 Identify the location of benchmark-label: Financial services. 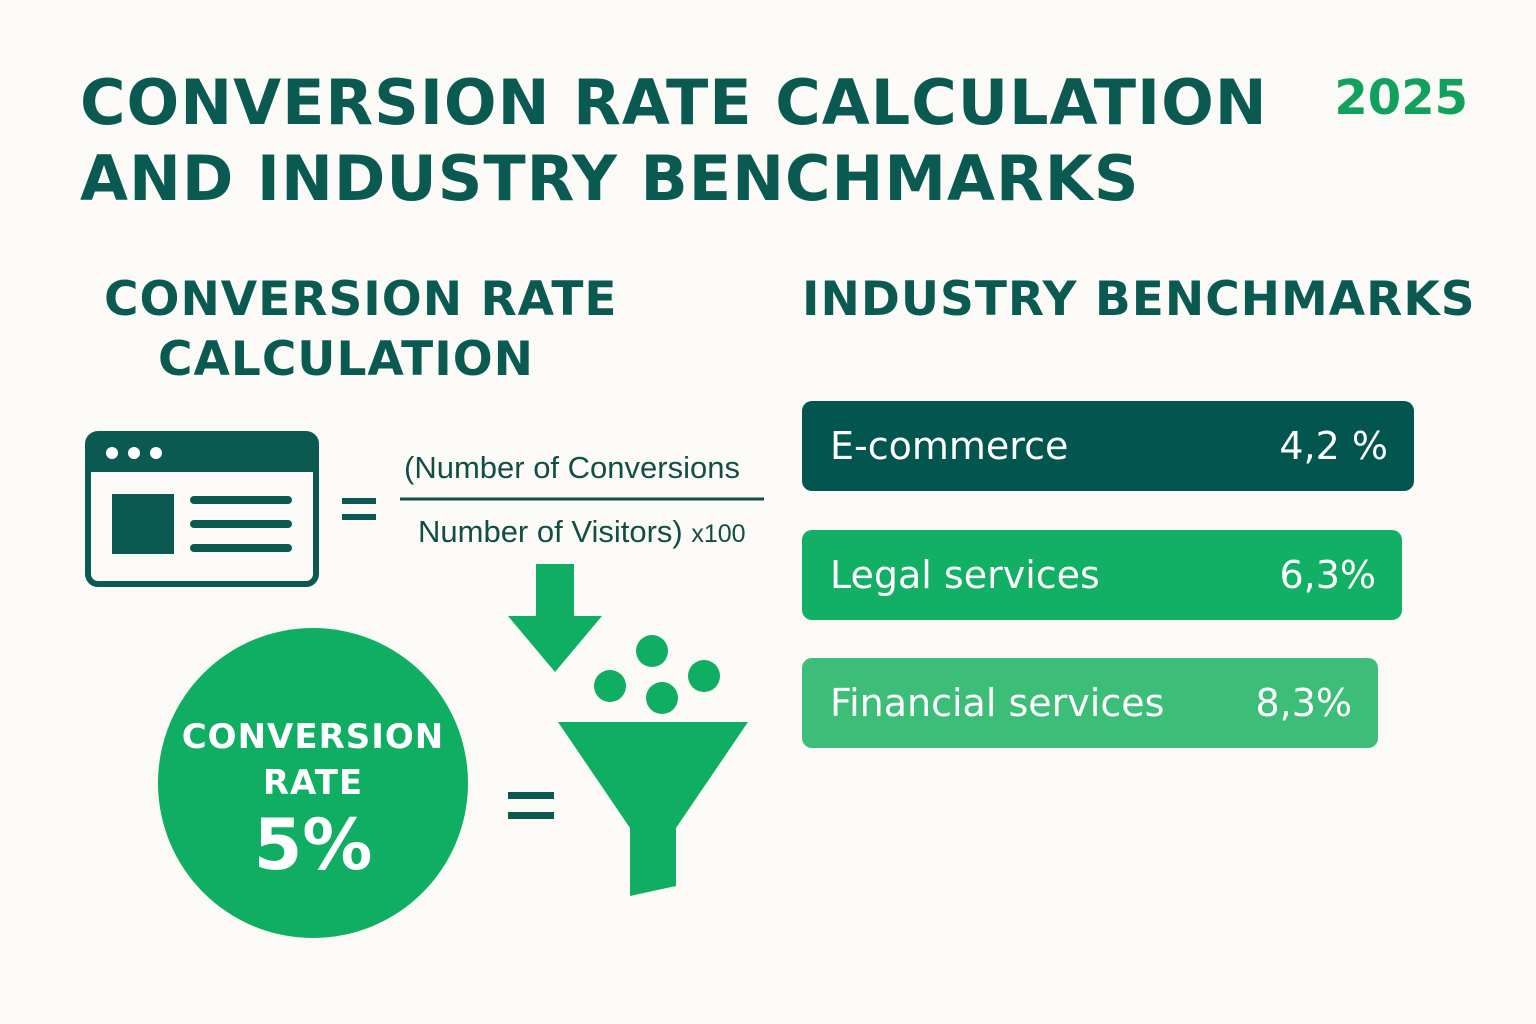
(997, 703).